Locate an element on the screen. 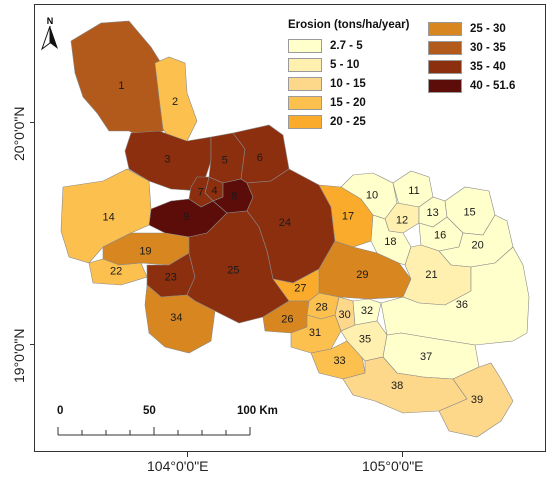  legend-item: 10 - 15 is located at coordinates (348, 84).